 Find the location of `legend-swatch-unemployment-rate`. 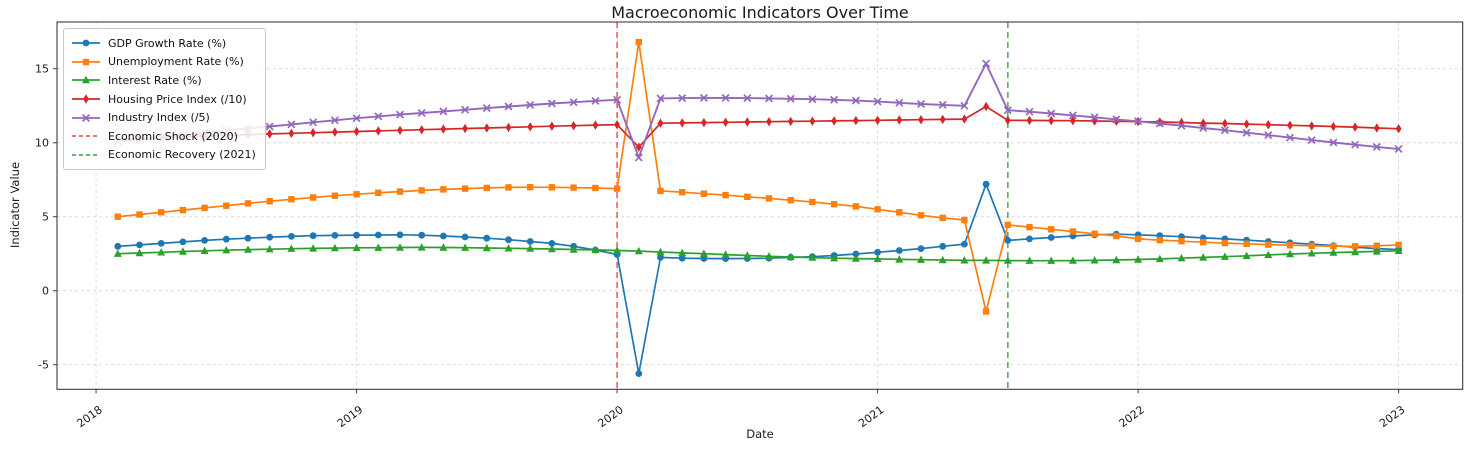

legend-swatch-unemployment-rate is located at coordinates (86, 62).